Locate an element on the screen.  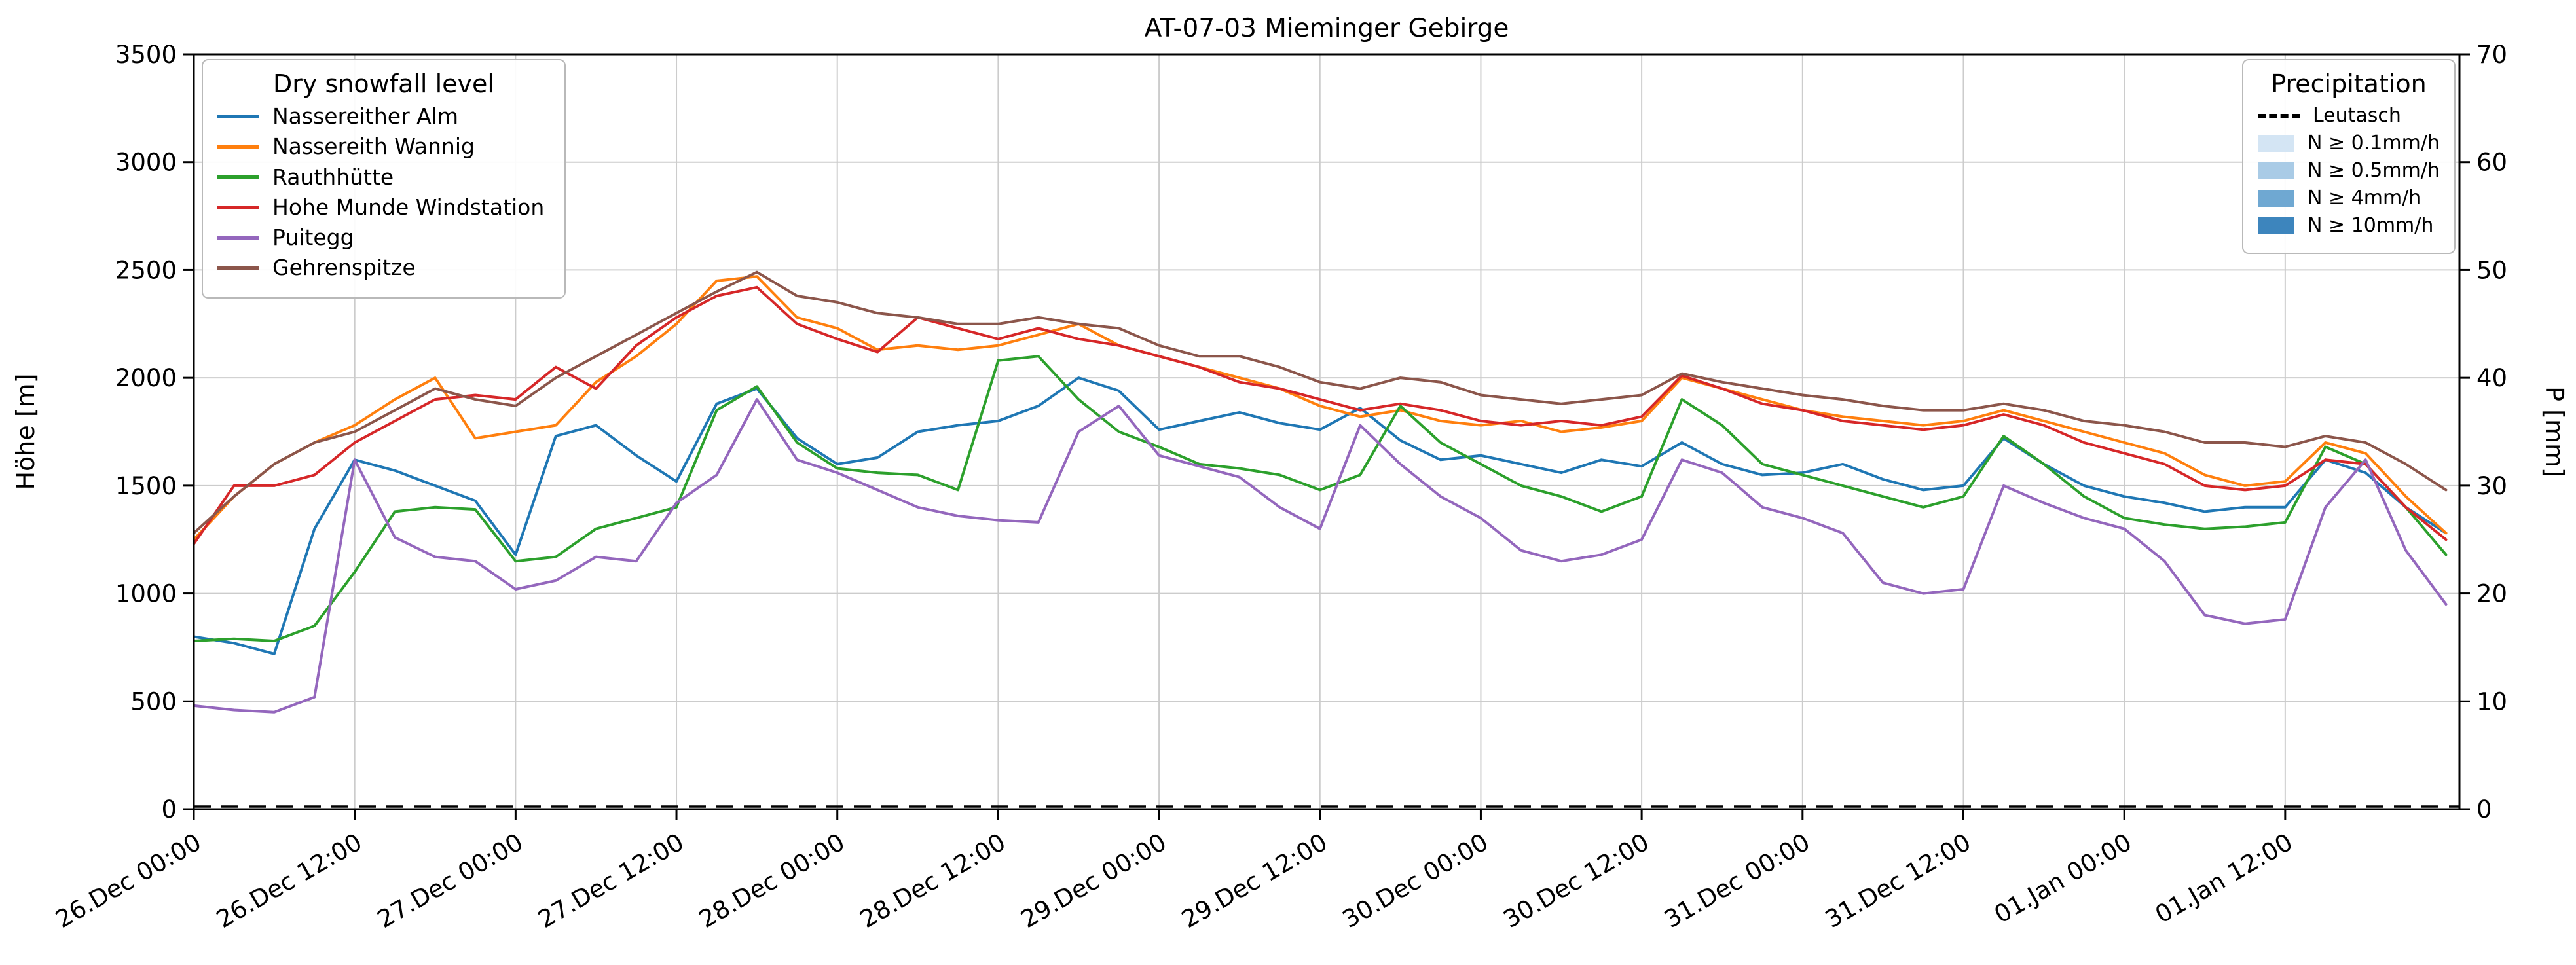
series-label: Nassereith Wannig is located at coordinates (373, 147).